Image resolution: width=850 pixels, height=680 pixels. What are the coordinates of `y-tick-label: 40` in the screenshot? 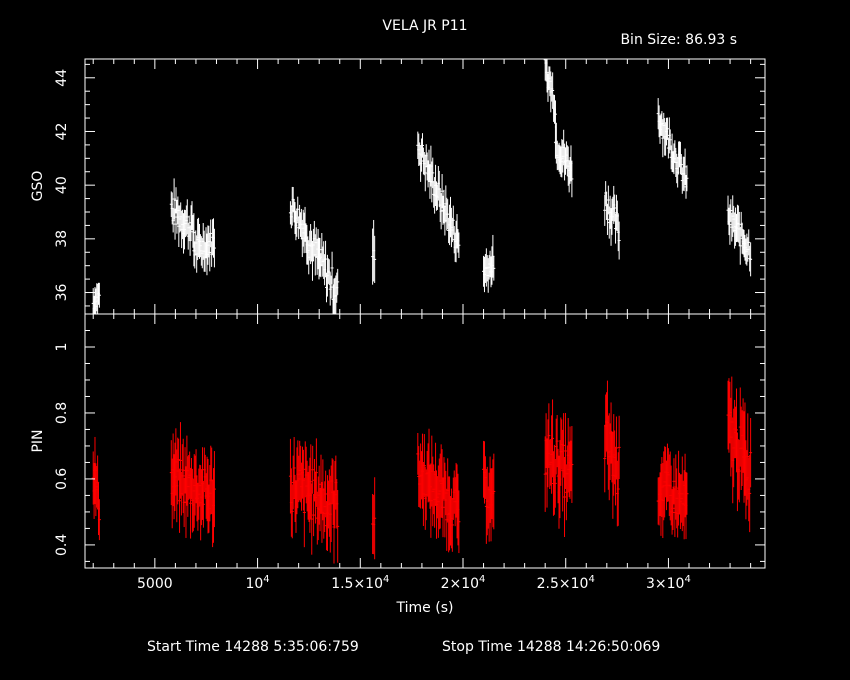 It's located at (62, 185).